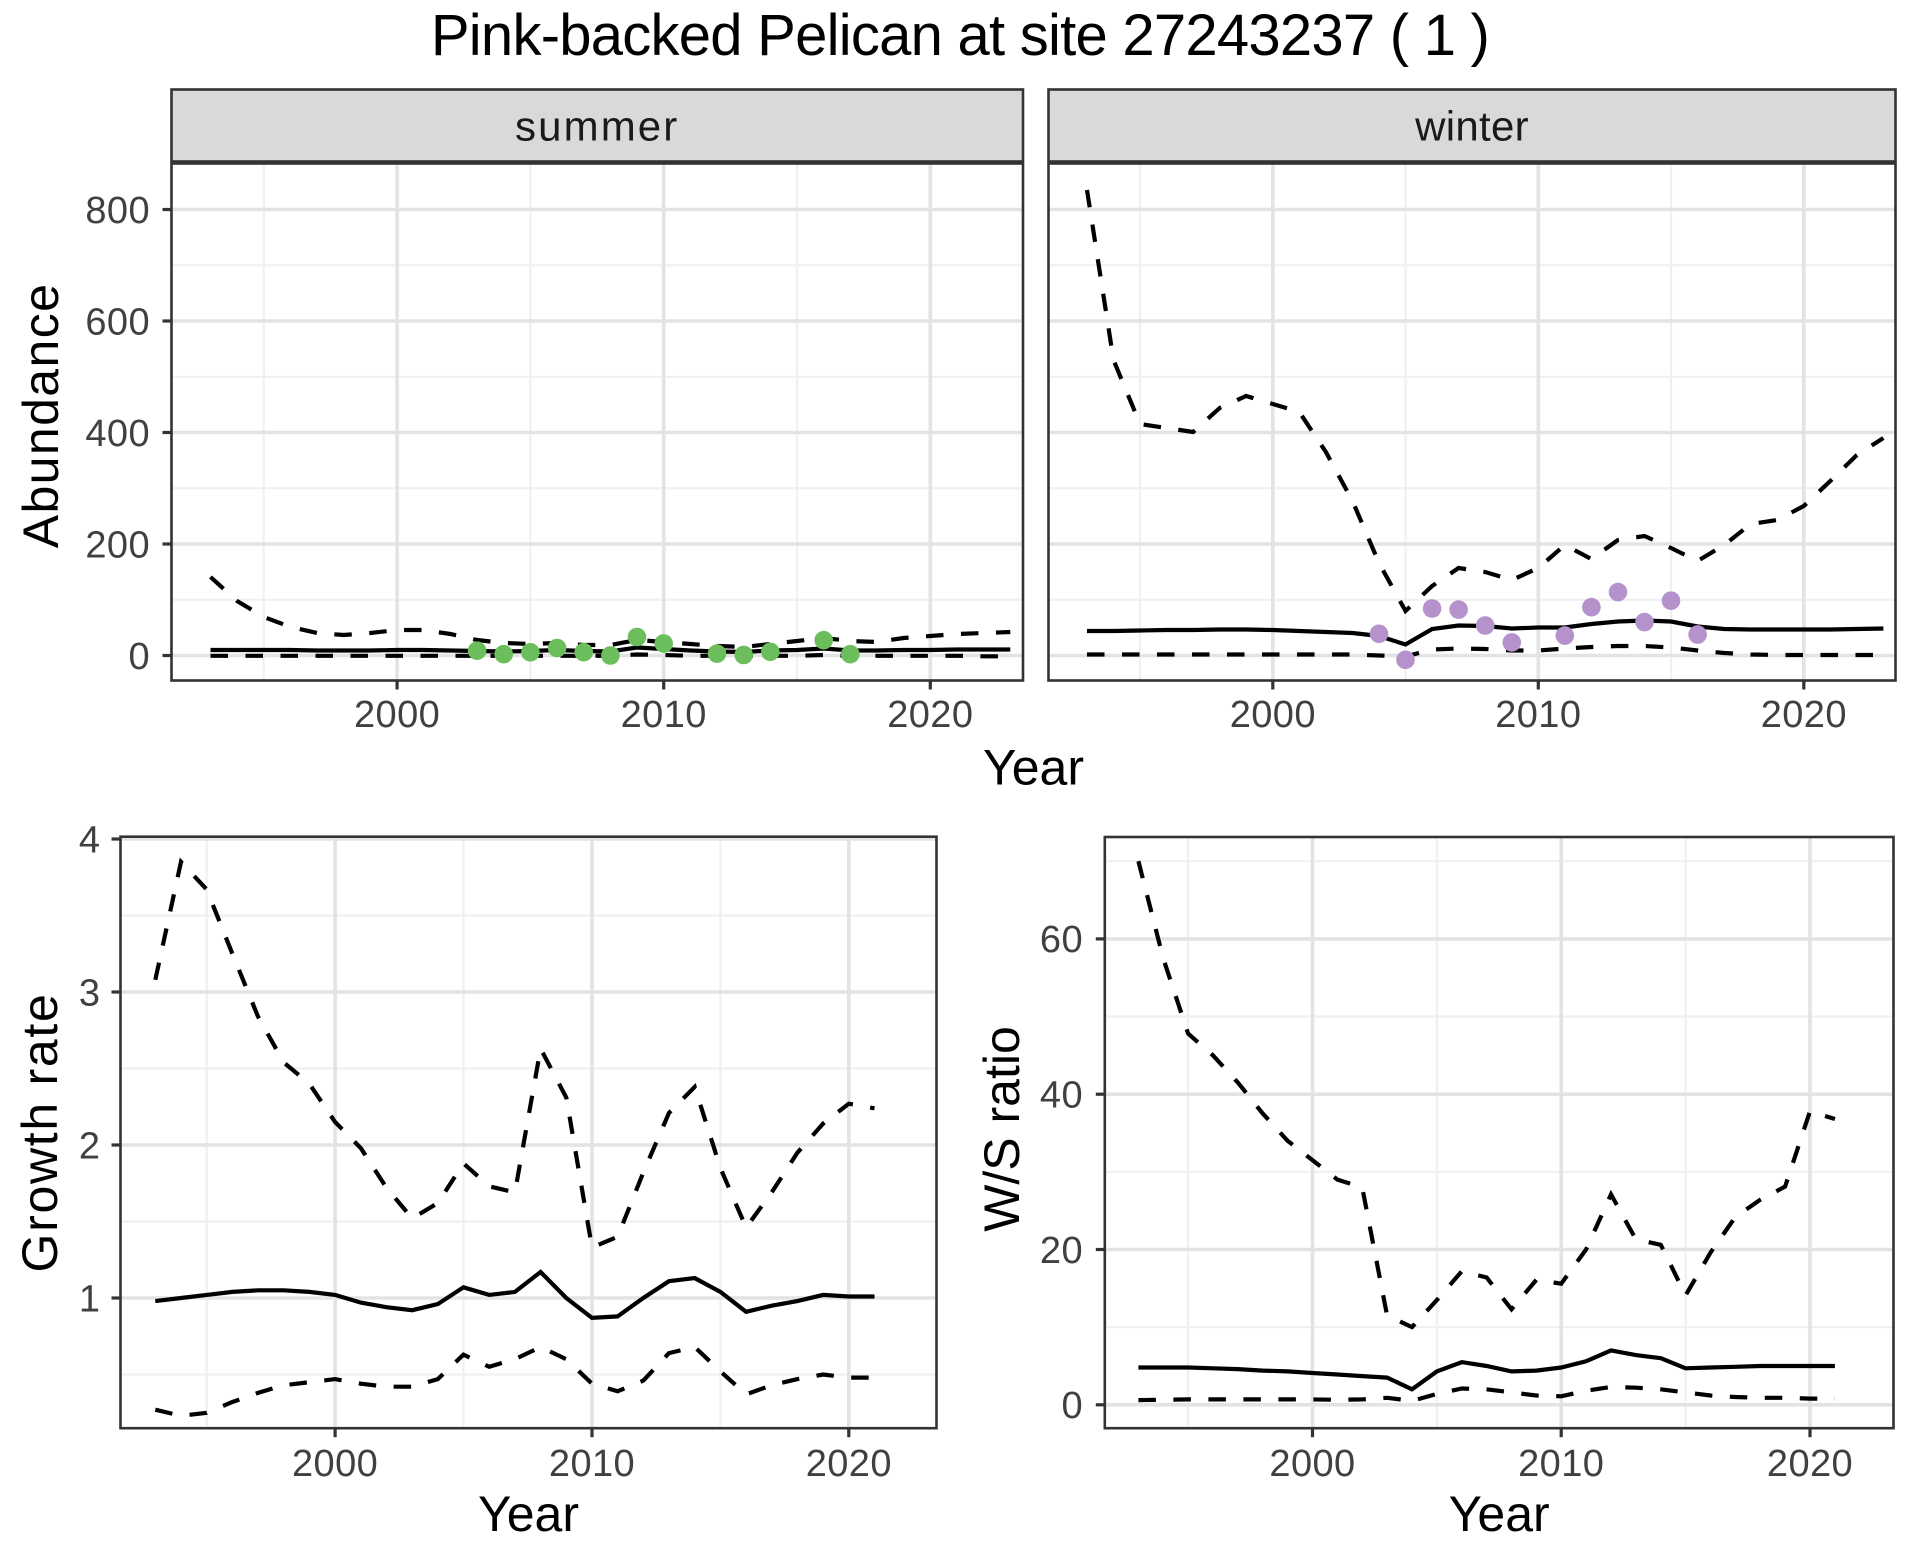  I want to click on svg-text: Abundance, so click(41, 416).